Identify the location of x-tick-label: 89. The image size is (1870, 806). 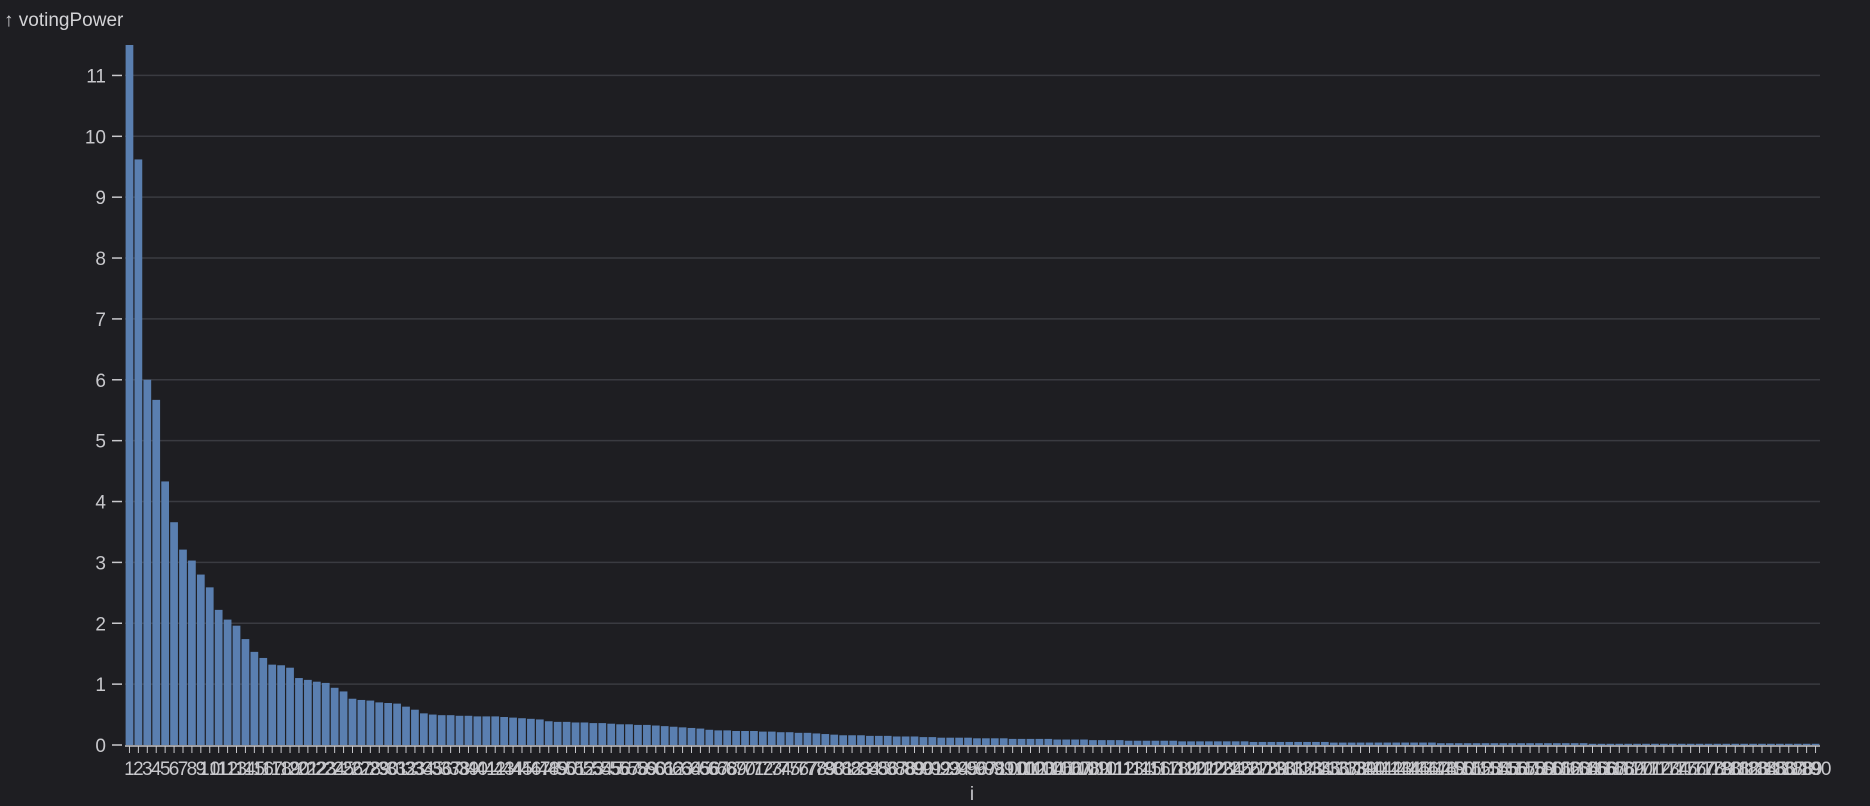
(914, 769).